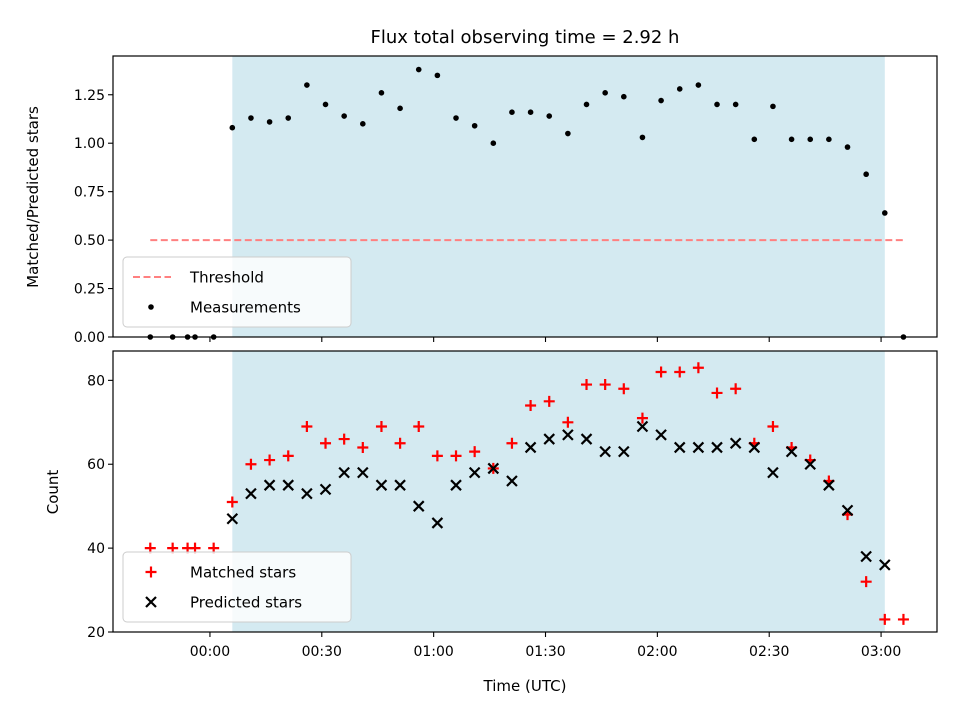  Describe the element at coordinates (89, 96) in the screenshot. I see `y-tick-label: 1.25` at that location.